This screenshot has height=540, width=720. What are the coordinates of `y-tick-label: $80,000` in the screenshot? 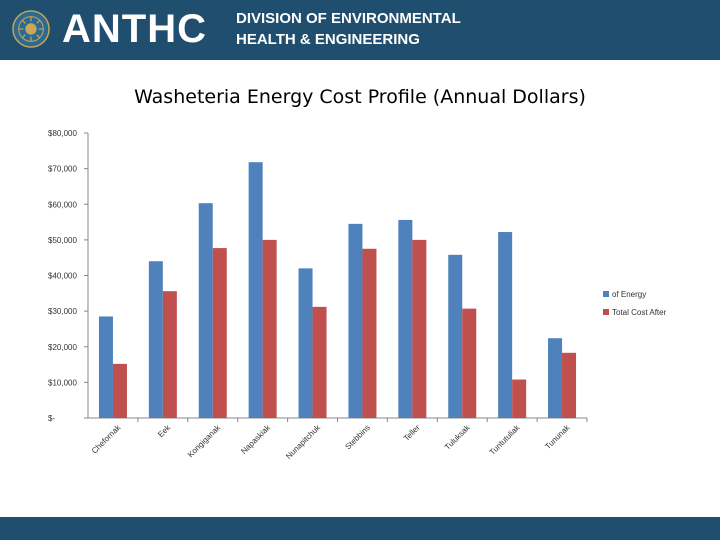 It's located at (62, 133).